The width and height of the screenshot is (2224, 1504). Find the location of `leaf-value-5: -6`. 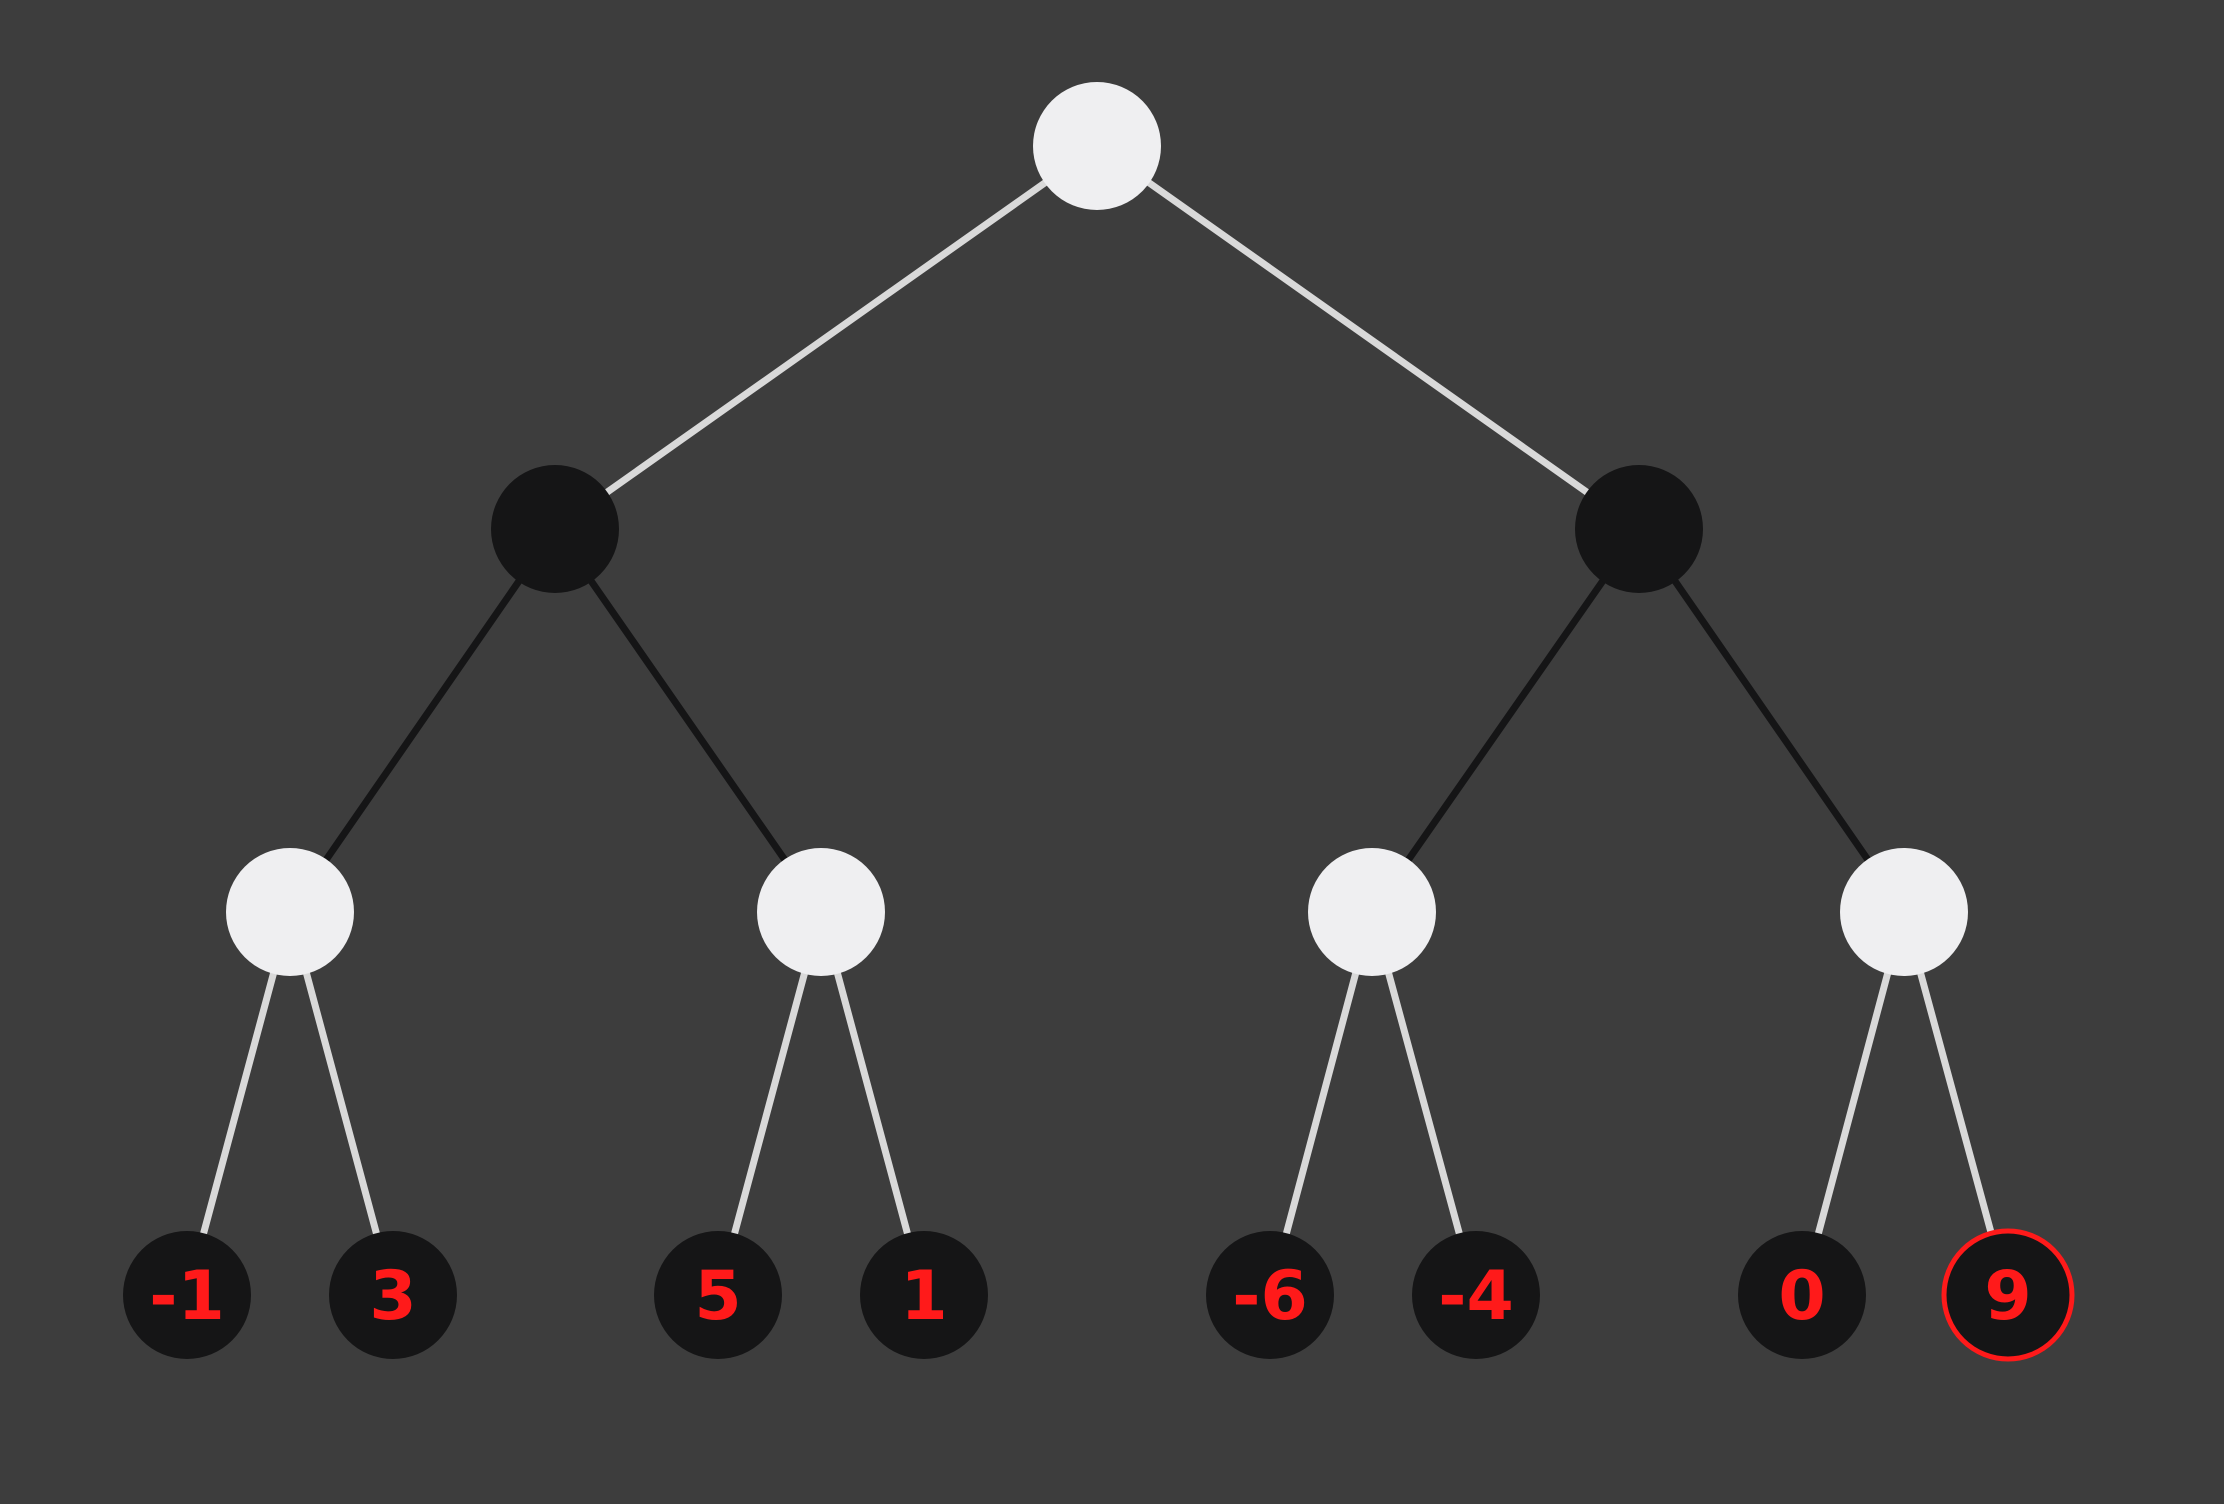

leaf-value-5: -6 is located at coordinates (1270, 1296).